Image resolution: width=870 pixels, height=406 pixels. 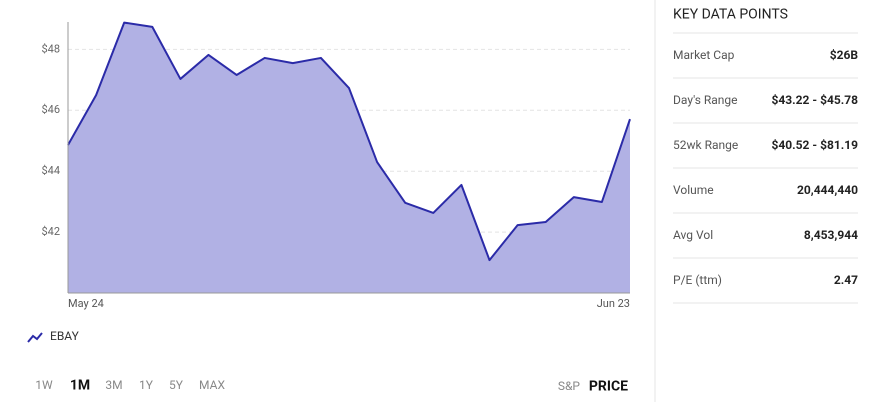 I want to click on range-button: MAX, so click(x=212, y=385).